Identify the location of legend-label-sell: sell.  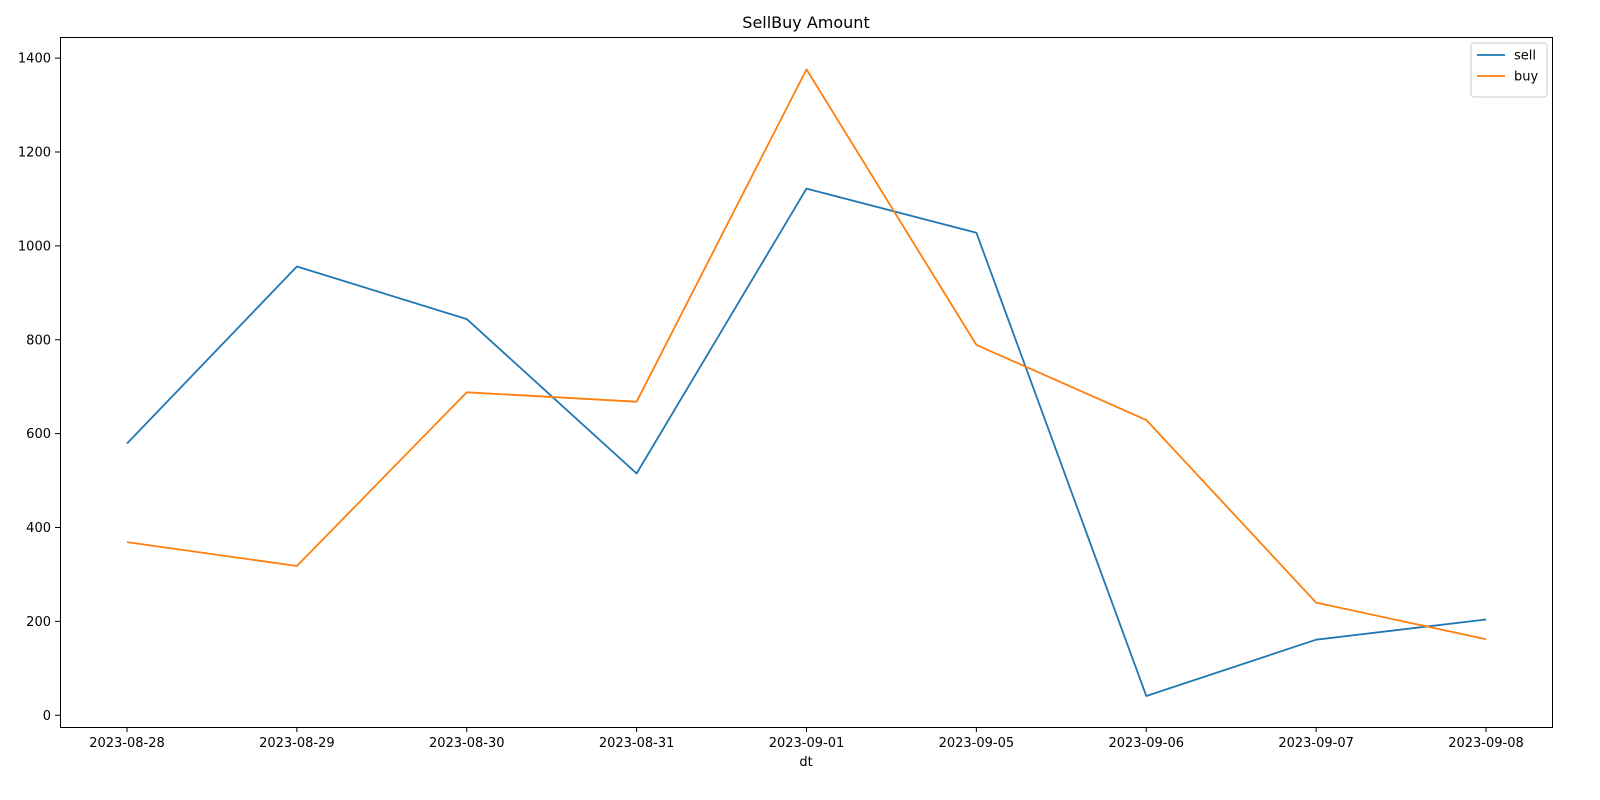
(1525, 56).